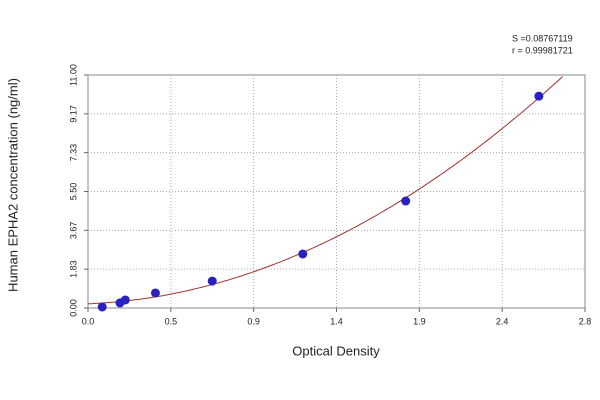 Image resolution: width=600 pixels, height=400 pixels. Describe the element at coordinates (73, 114) in the screenshot. I see `y-tick-label: 9.17` at that location.